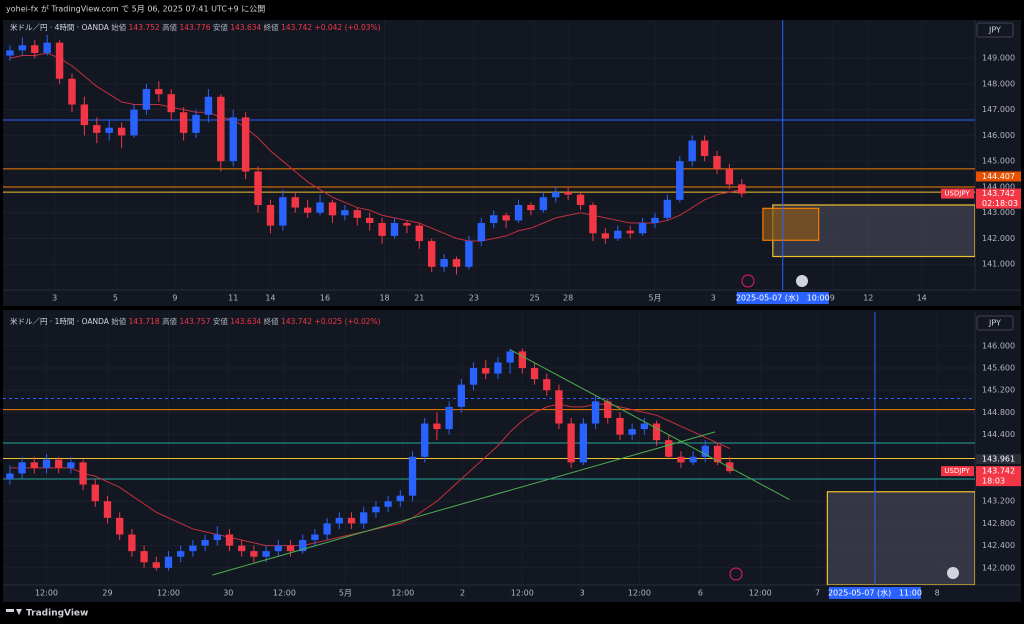 The height and width of the screenshot is (624, 1024). What do you see at coordinates (748, 281) in the screenshot?
I see `event-icon` at bounding box center [748, 281].